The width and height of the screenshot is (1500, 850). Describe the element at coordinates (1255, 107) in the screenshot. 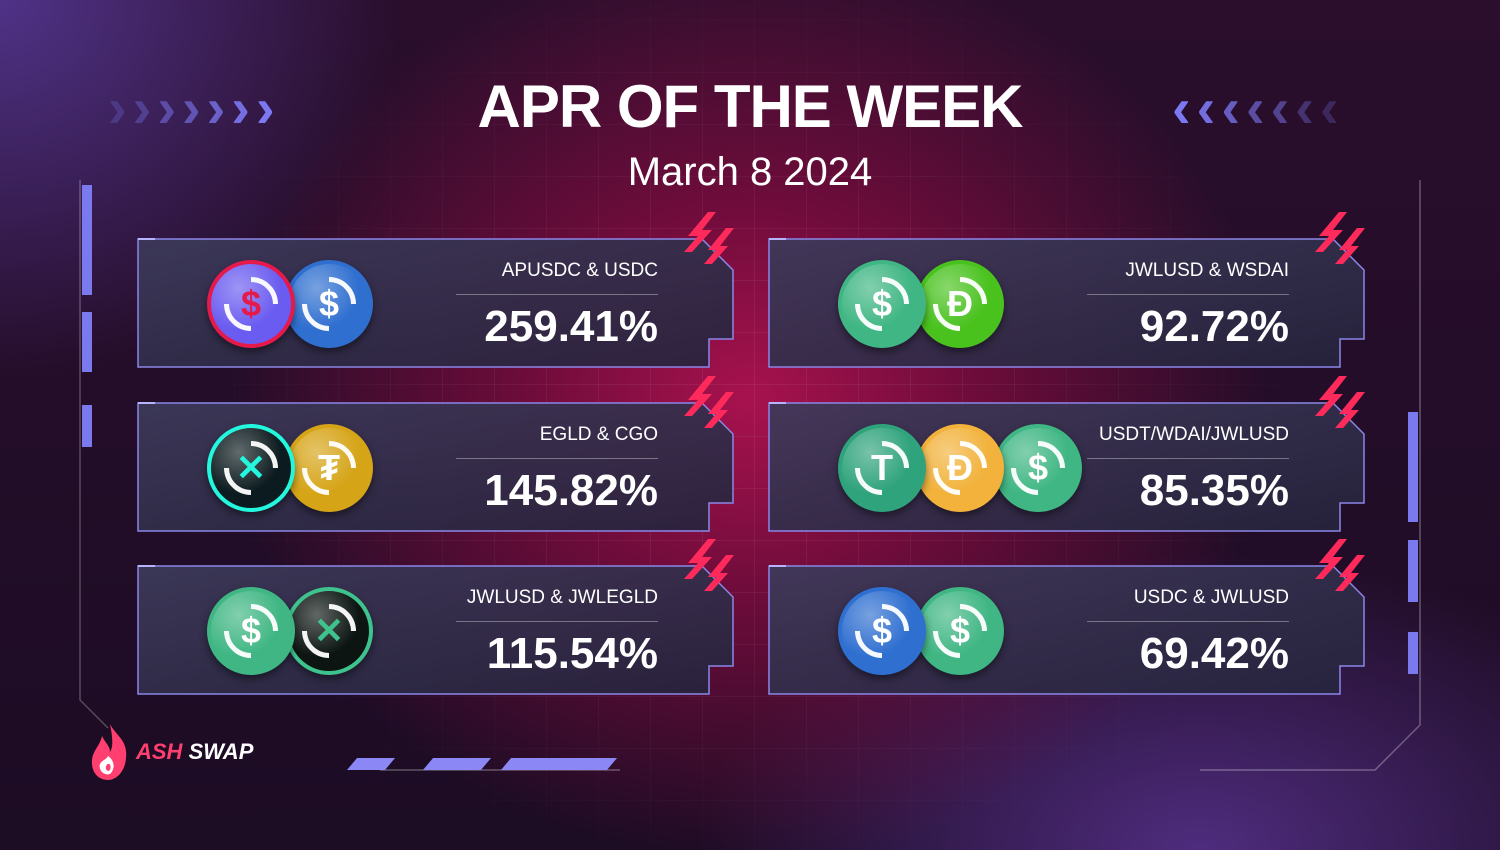

I see `right-chevrons-decoration: ‹ ‹ ‹ ‹ ‹ ‹ ‹` at that location.